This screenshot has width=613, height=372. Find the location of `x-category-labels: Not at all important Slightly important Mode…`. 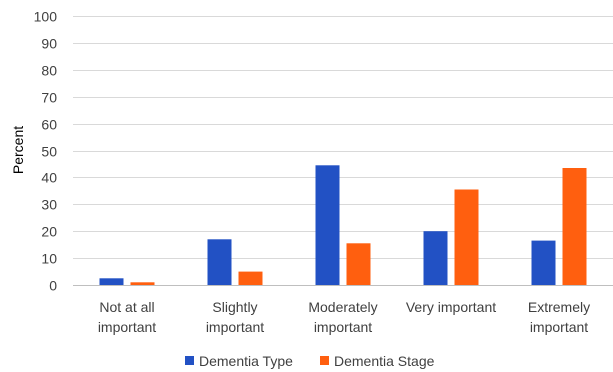

x-category-labels: Not at all important Slightly important Mode… is located at coordinates (344, 317).